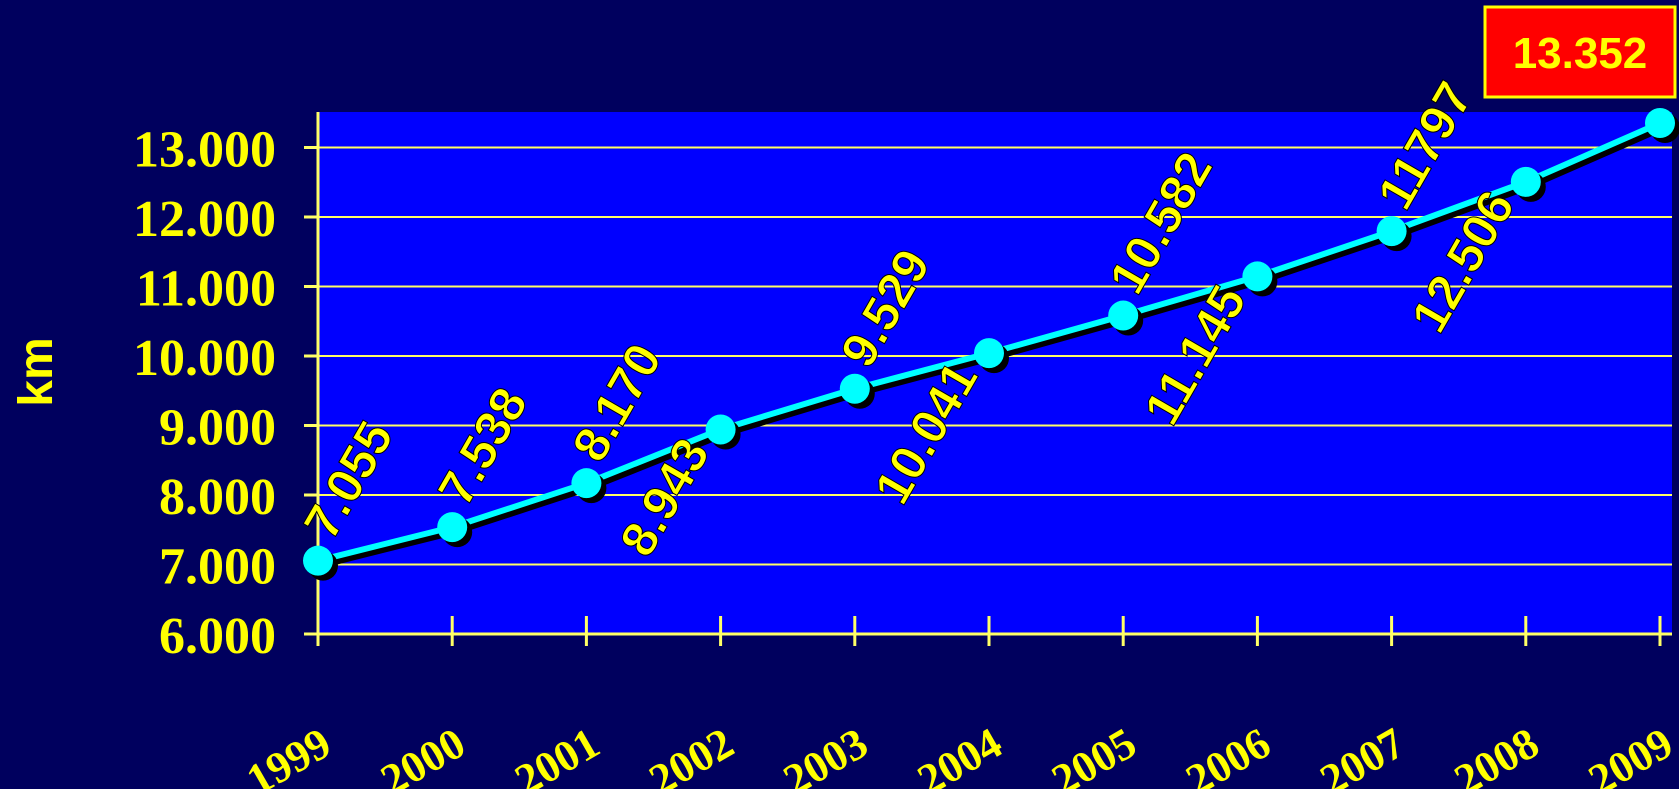 This screenshot has height=789, width=1679. Describe the element at coordinates (217, 567) in the screenshot. I see `y-tick-label: 7.000` at that location.